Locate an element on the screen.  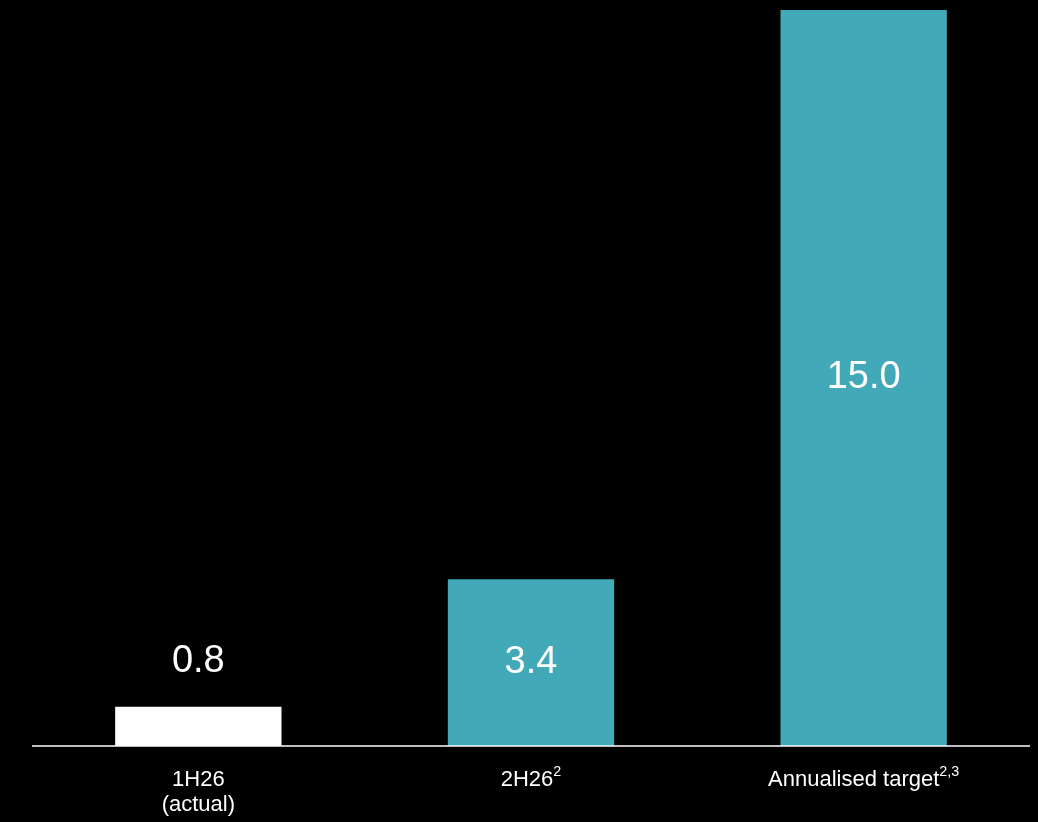
x-tick-label: 1H26 (actual) is located at coordinates (198, 791).